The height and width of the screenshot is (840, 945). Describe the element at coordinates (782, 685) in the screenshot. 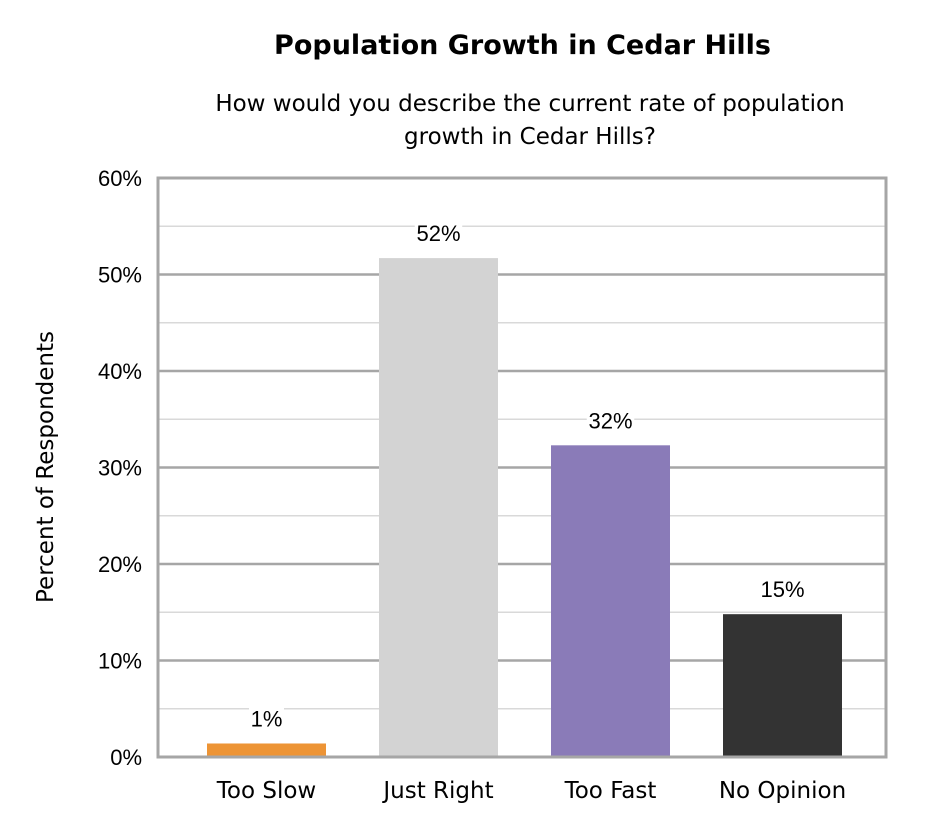

I see `bar-no-opinion` at that location.